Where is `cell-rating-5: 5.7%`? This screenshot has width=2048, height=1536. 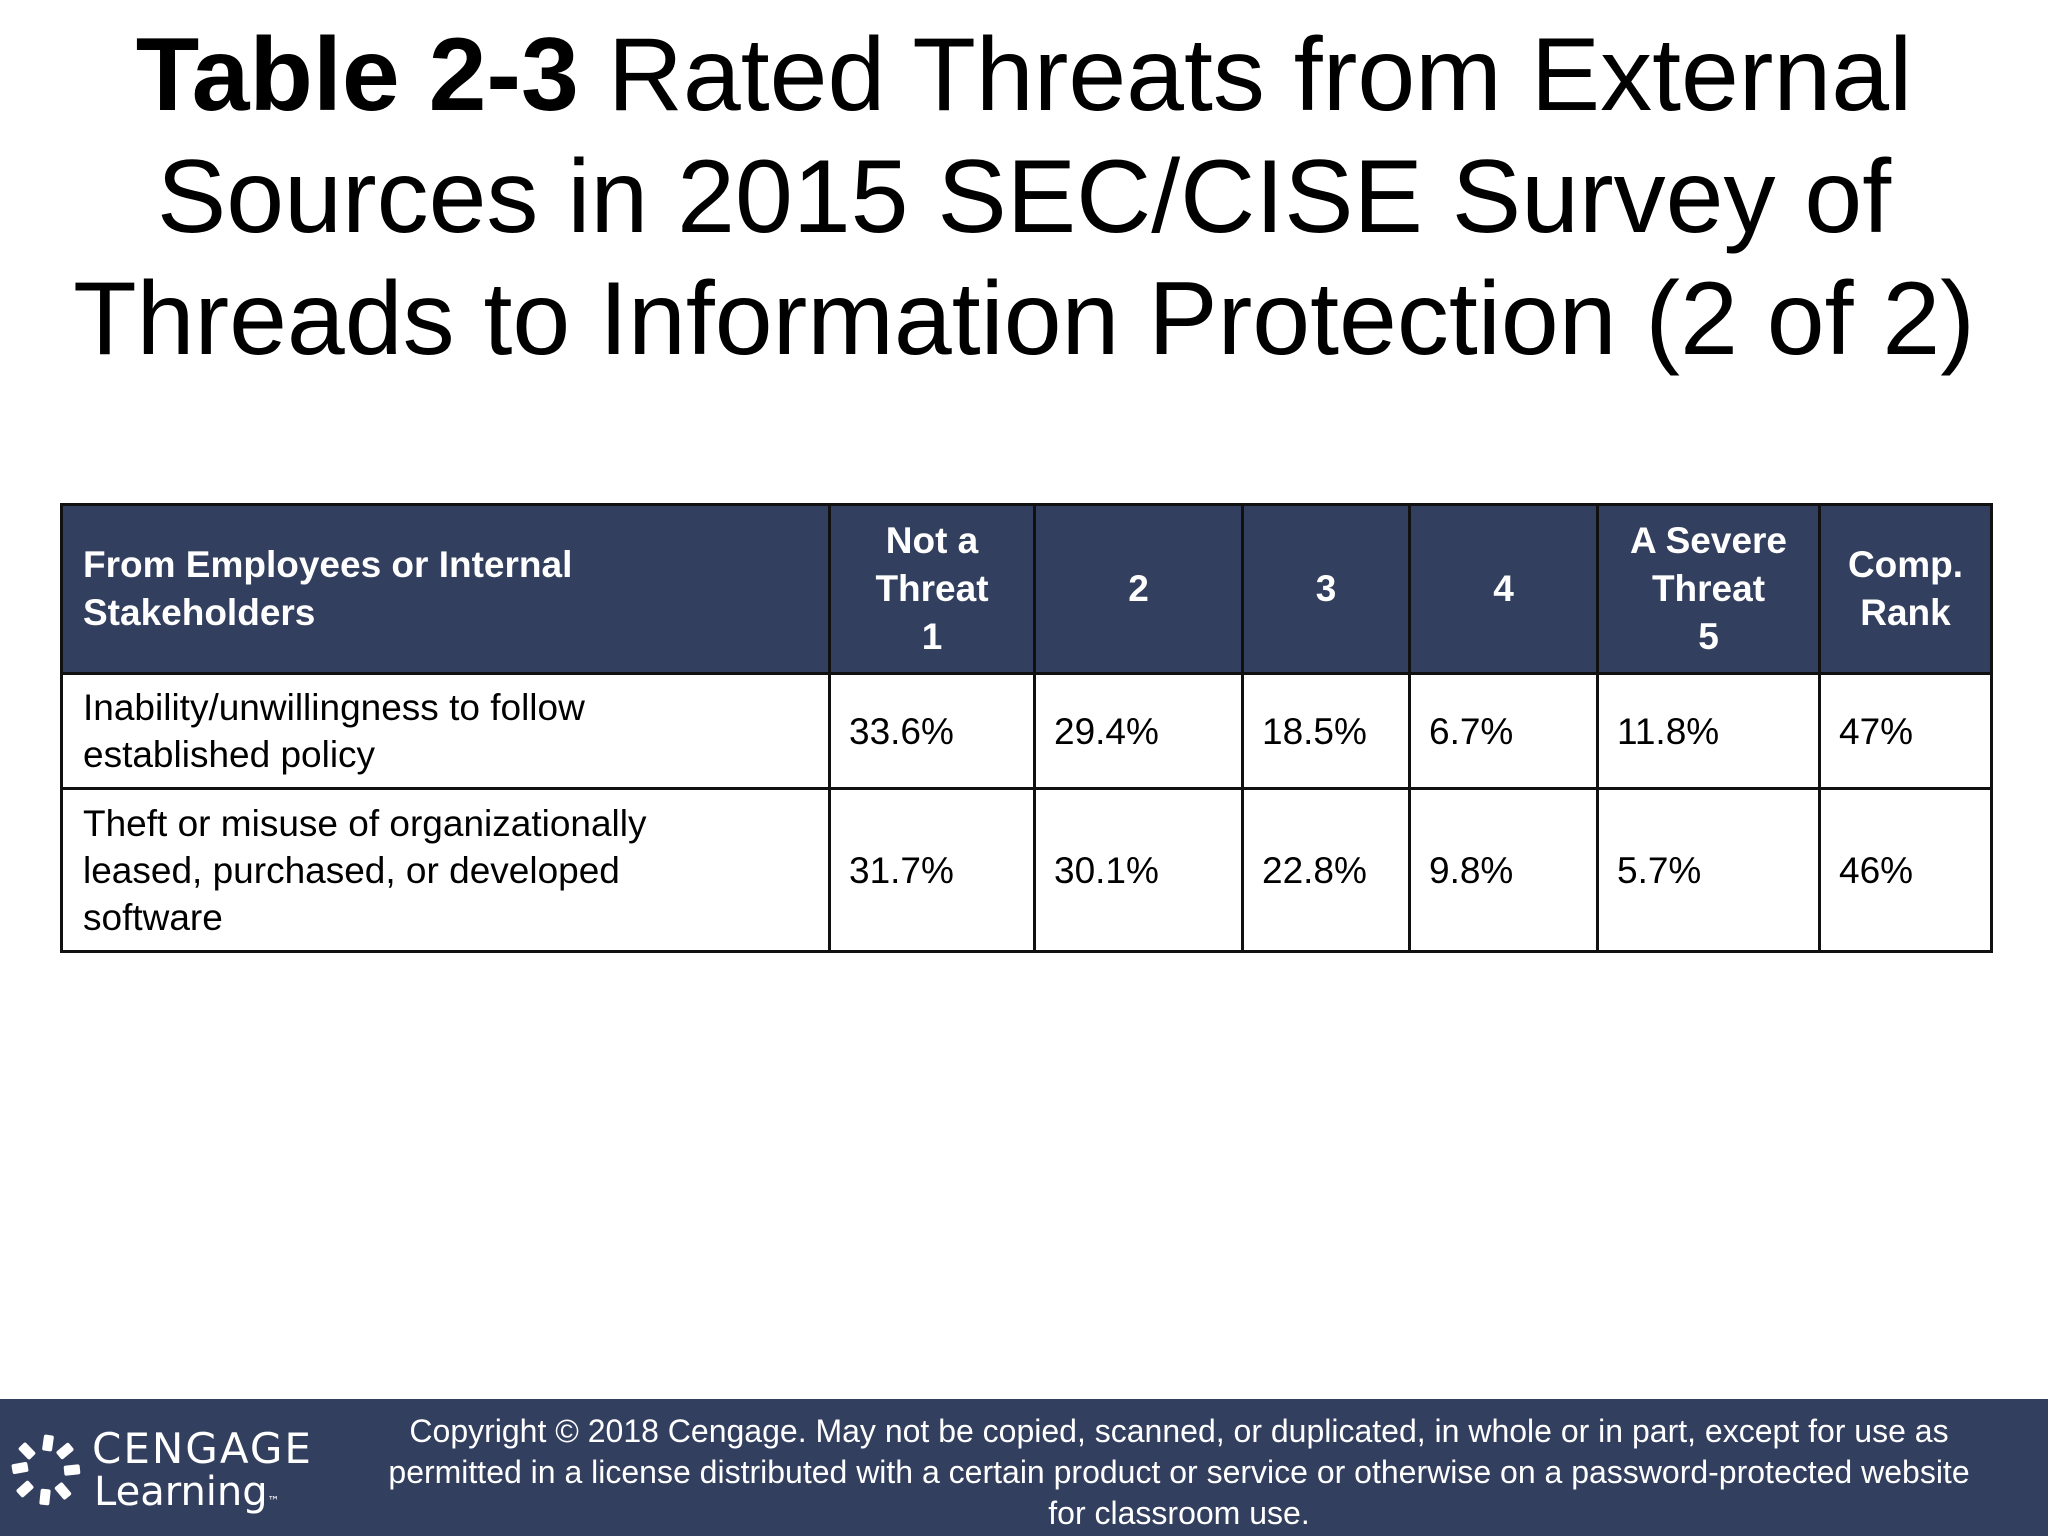 cell-rating-5: 5.7% is located at coordinates (1708, 870).